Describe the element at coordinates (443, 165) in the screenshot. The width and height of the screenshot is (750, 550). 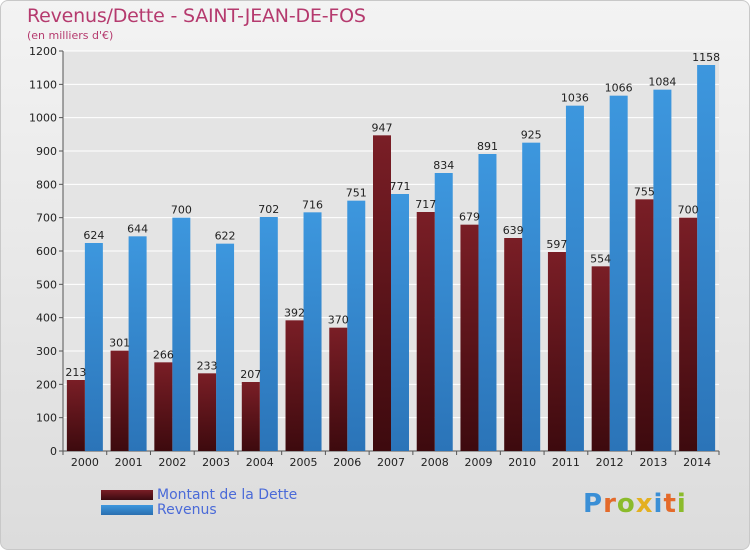
I see `data-label-revenus: 834` at that location.